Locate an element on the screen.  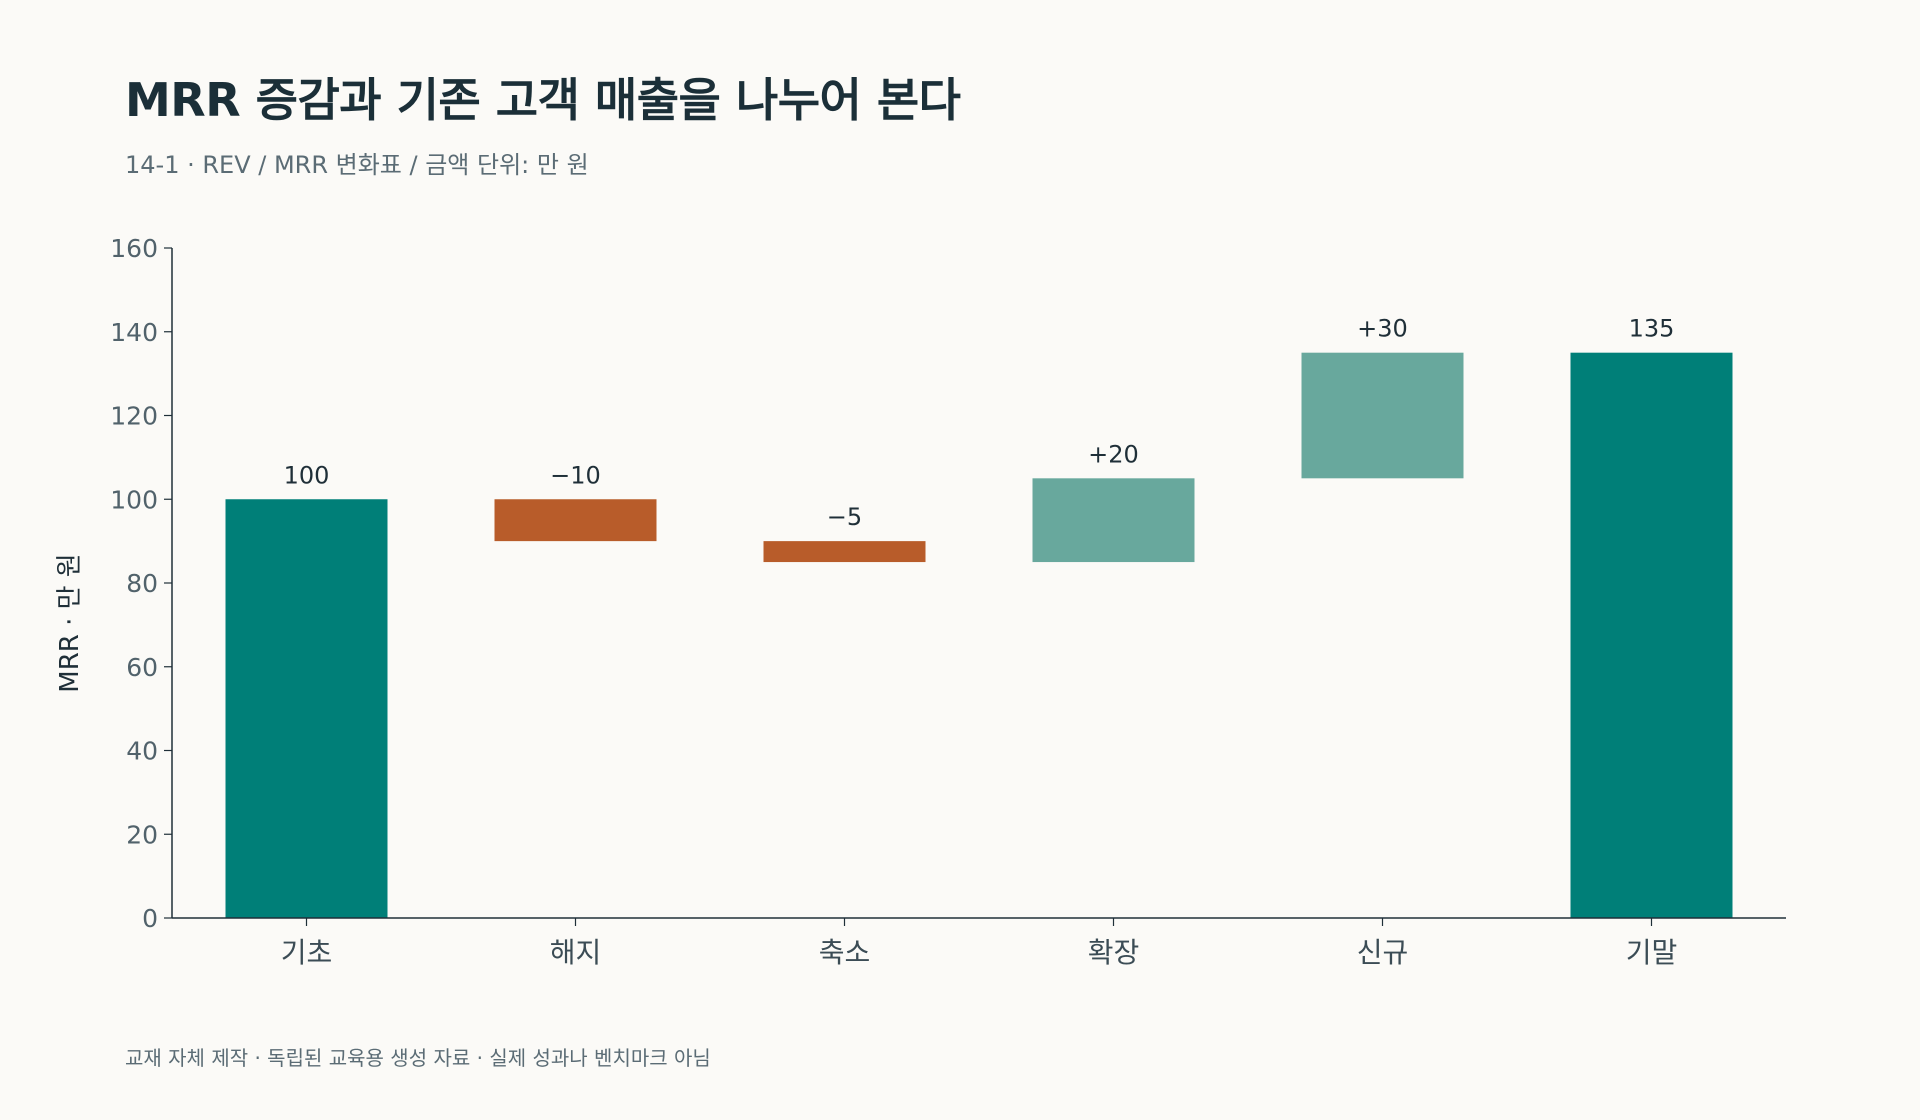
x-tick-label: 축소 is located at coordinates (845, 952).